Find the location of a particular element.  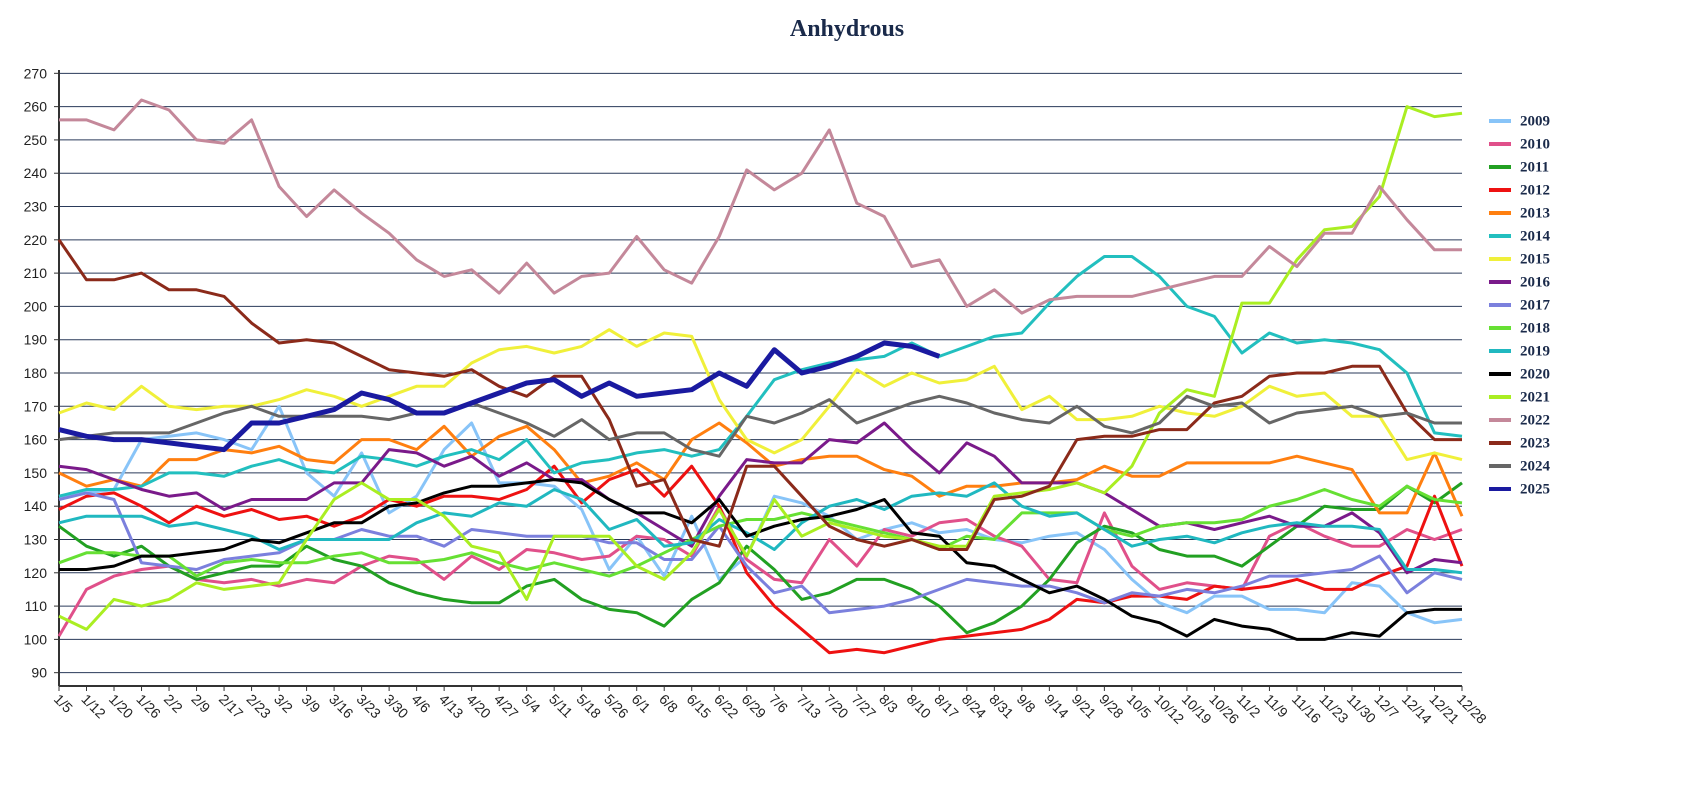

x-tick-label: 4/27 is located at coordinates (506, 706).